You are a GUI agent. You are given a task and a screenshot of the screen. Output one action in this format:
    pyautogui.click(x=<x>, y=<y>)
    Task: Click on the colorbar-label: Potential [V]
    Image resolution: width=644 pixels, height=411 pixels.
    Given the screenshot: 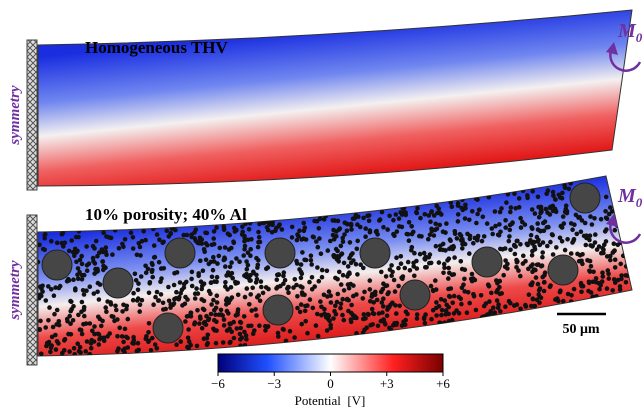 What is the action you would take?
    pyautogui.click(x=330, y=400)
    